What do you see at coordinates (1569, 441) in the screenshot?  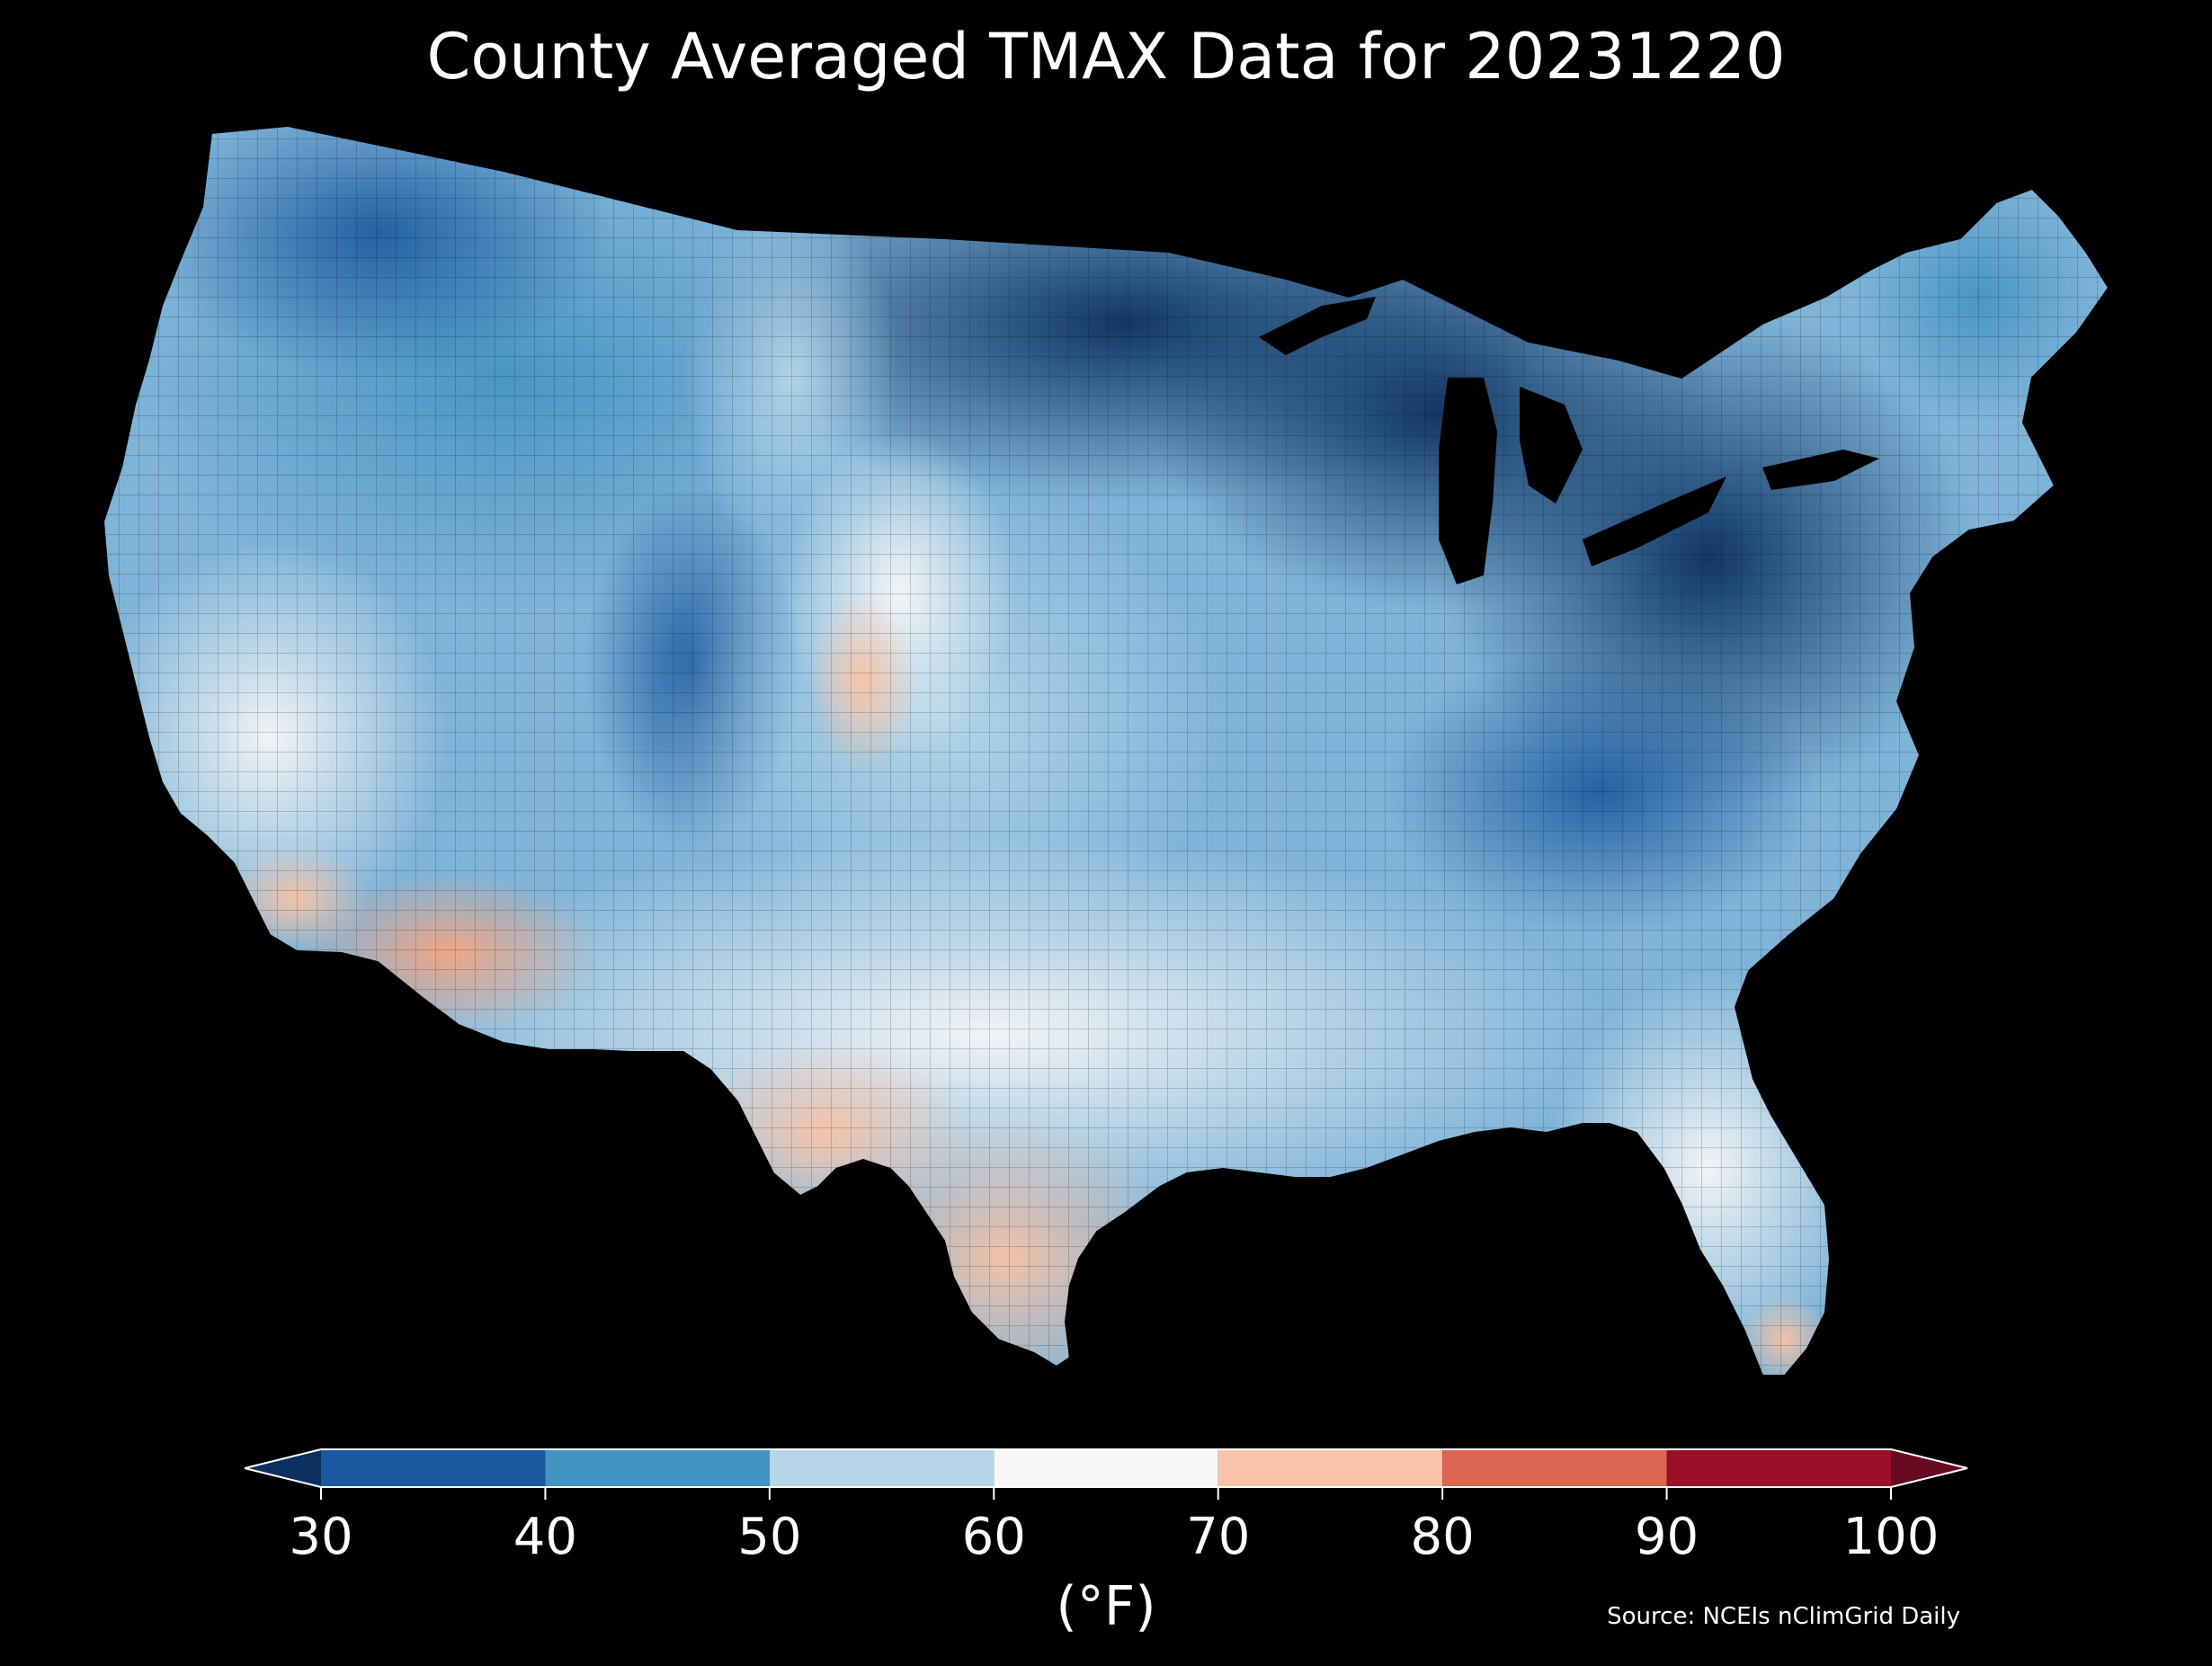 I see `great-lakes` at bounding box center [1569, 441].